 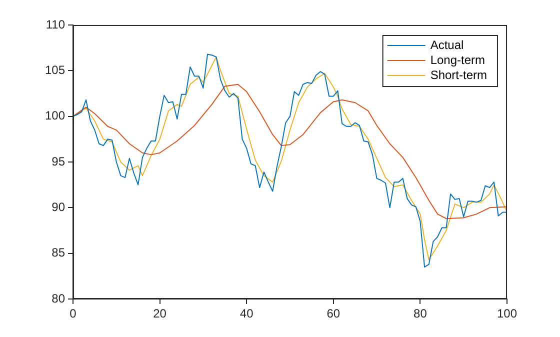 I want to click on x-tick-label: 0, so click(x=73, y=313).